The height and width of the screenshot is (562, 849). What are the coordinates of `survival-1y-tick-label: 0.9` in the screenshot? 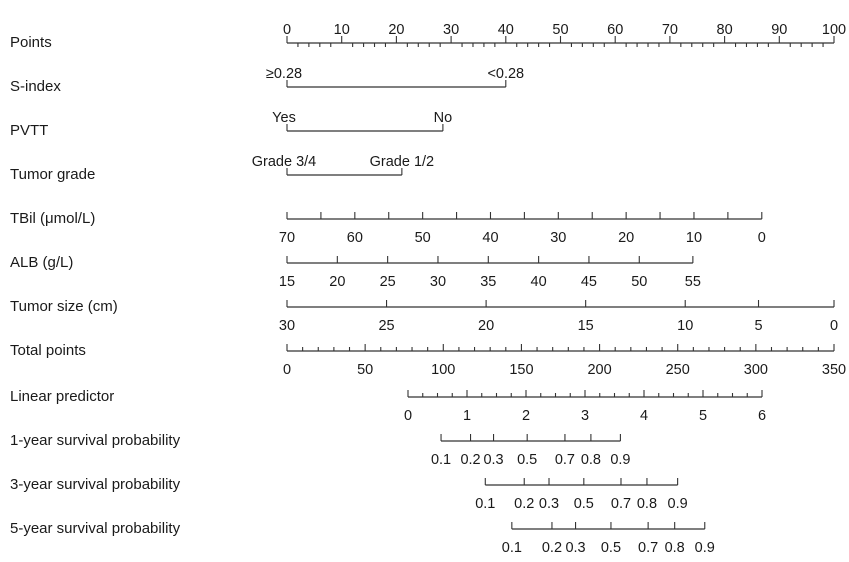 It's located at (620, 460).